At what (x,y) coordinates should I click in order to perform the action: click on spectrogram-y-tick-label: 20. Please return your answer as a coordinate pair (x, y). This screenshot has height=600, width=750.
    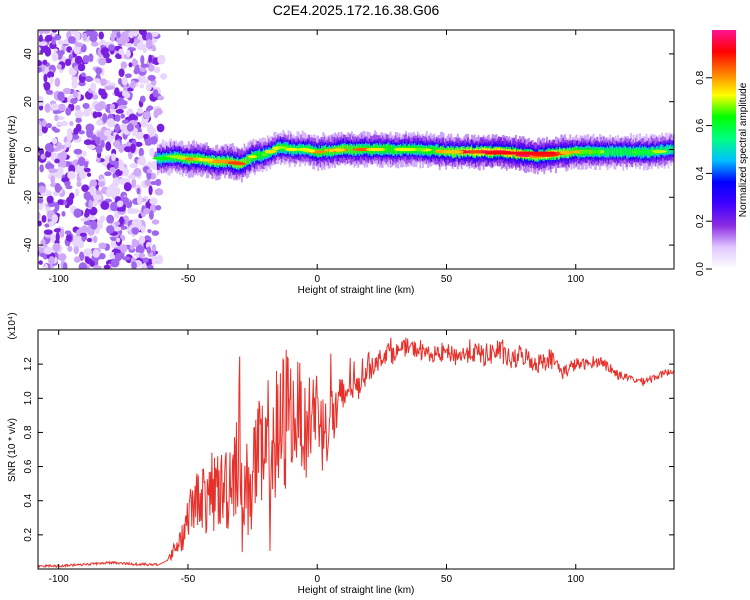
    Looking at the image, I should click on (28, 102).